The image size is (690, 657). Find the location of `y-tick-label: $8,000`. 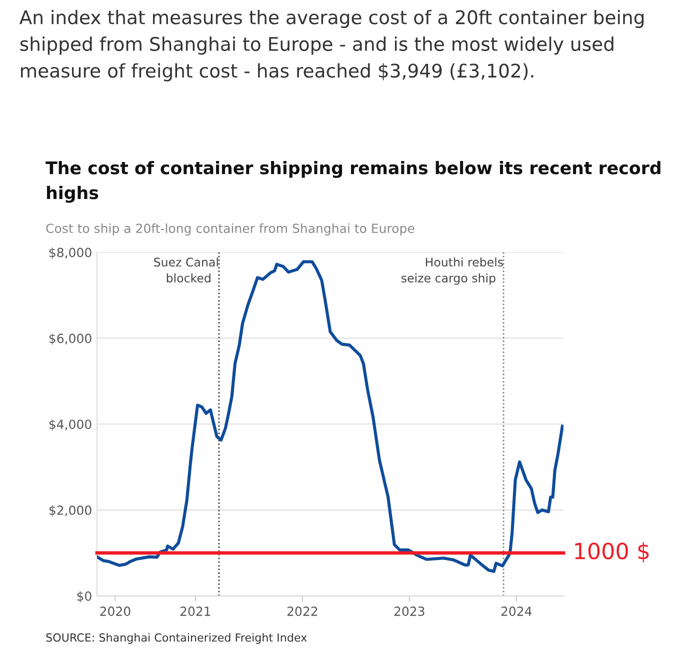

y-tick-label: $8,000 is located at coordinates (70, 253).